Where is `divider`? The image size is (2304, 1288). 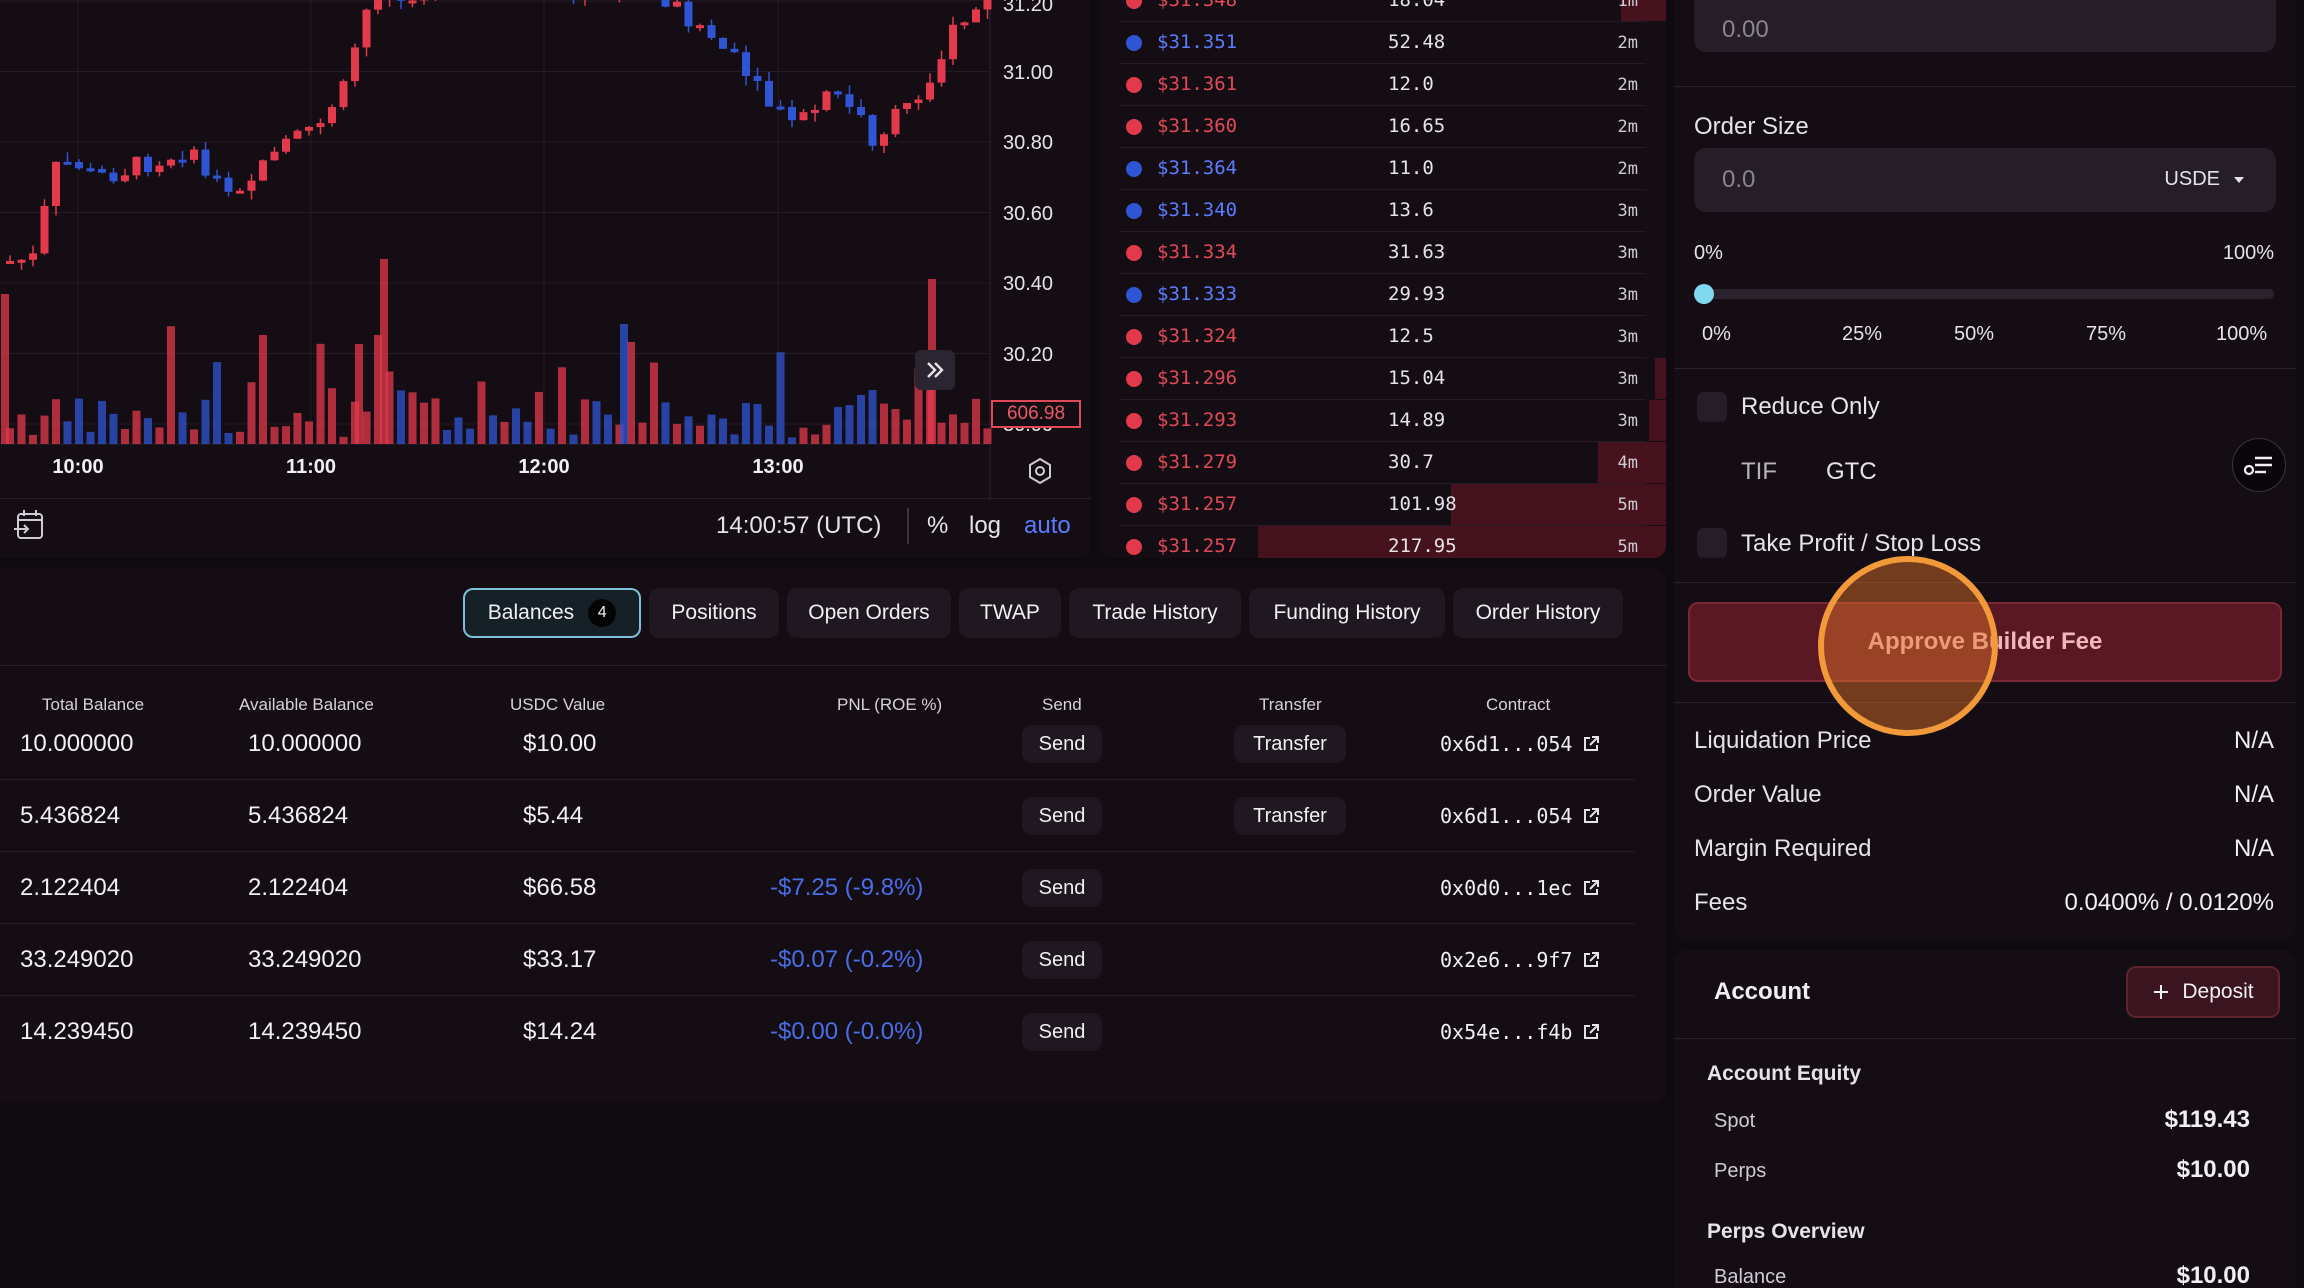
divider is located at coordinates (1985, 702).